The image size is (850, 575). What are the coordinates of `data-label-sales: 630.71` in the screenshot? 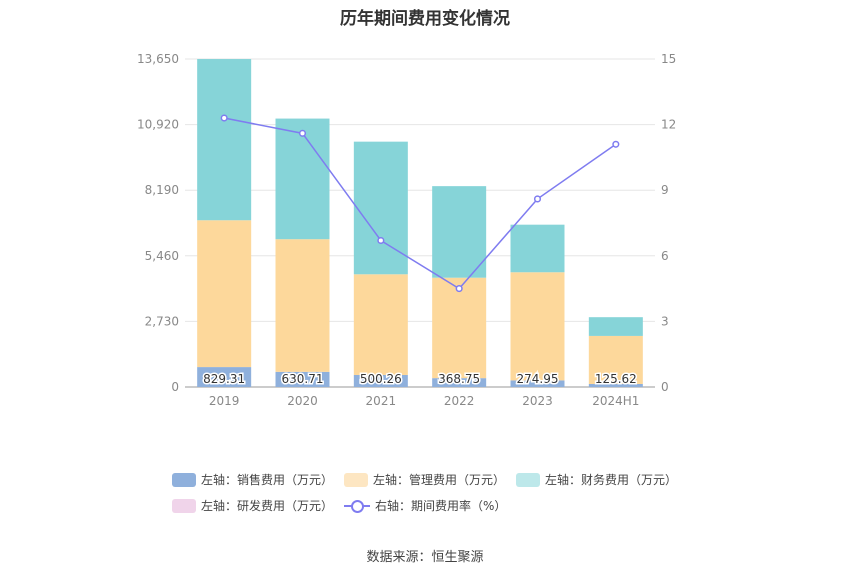 It's located at (303, 379).